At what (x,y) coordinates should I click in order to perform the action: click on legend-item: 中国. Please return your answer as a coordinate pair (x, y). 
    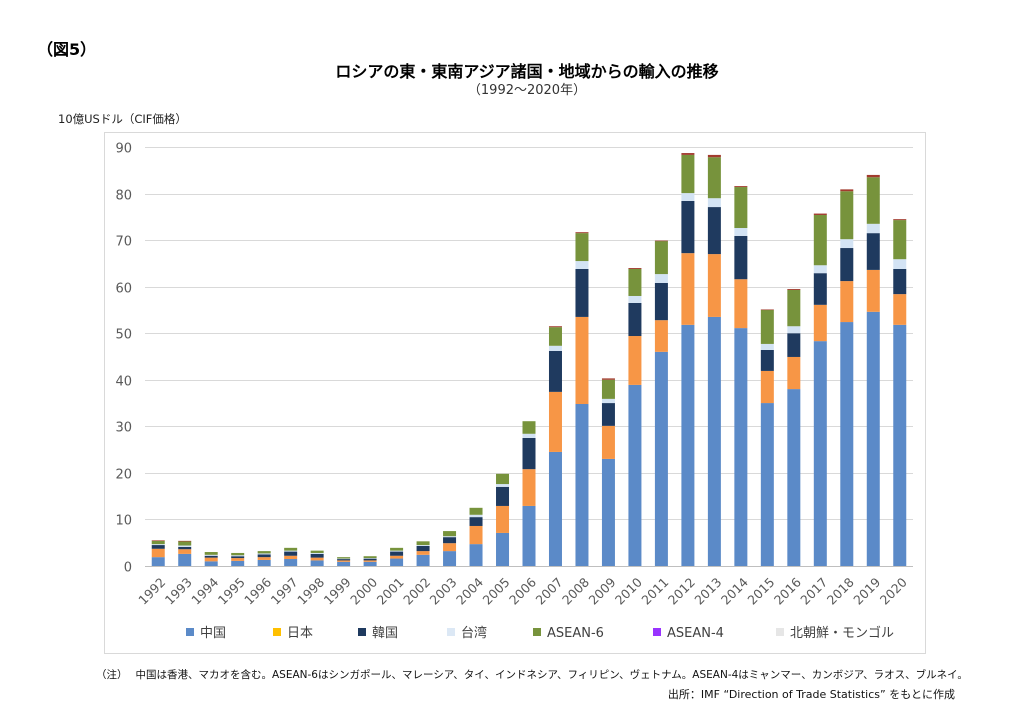
    Looking at the image, I should click on (206, 633).